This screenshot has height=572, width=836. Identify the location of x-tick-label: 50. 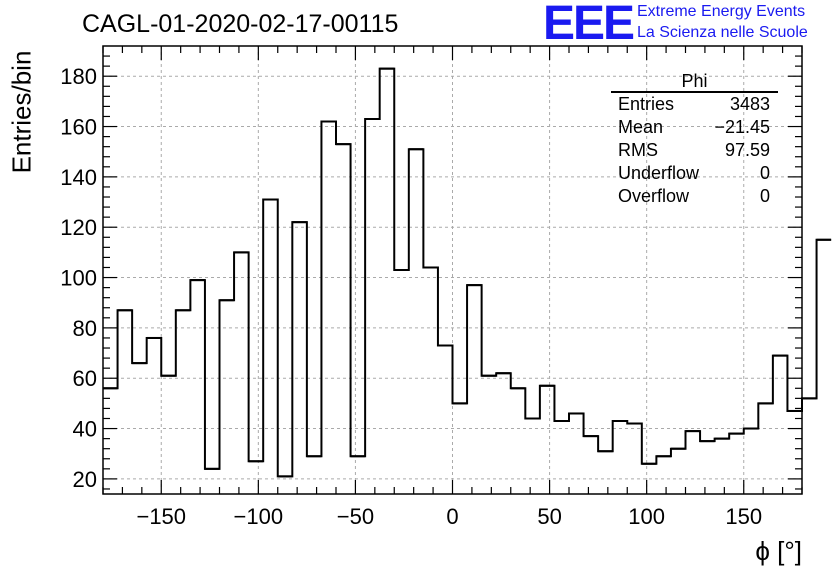
(549, 516).